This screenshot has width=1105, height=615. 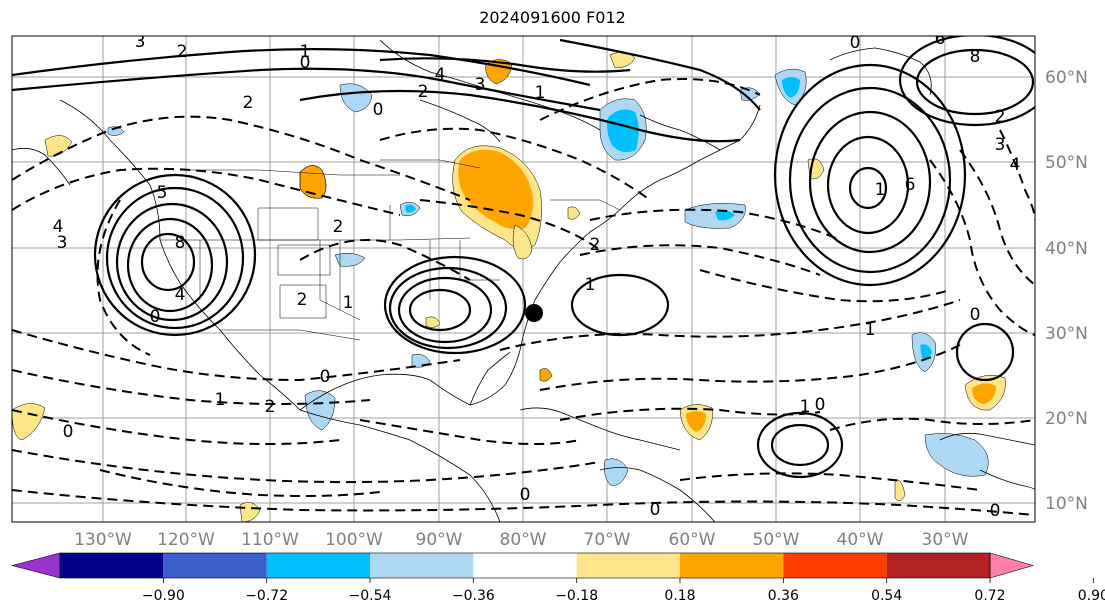 What do you see at coordinates (576, 596) in the screenshot?
I see `colorbar-tick-label: −0.18` at bounding box center [576, 596].